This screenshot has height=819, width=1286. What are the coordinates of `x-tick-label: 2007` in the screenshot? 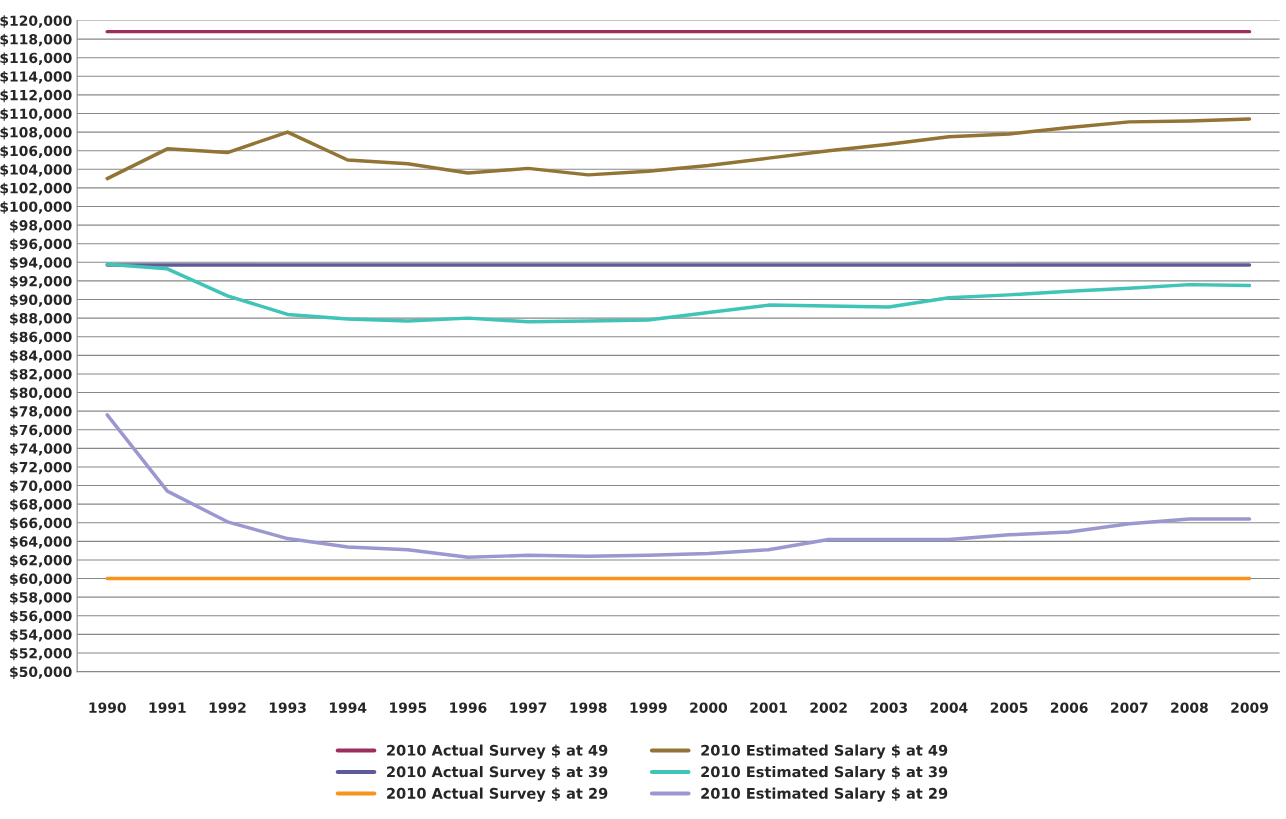 It's located at (1129, 707).